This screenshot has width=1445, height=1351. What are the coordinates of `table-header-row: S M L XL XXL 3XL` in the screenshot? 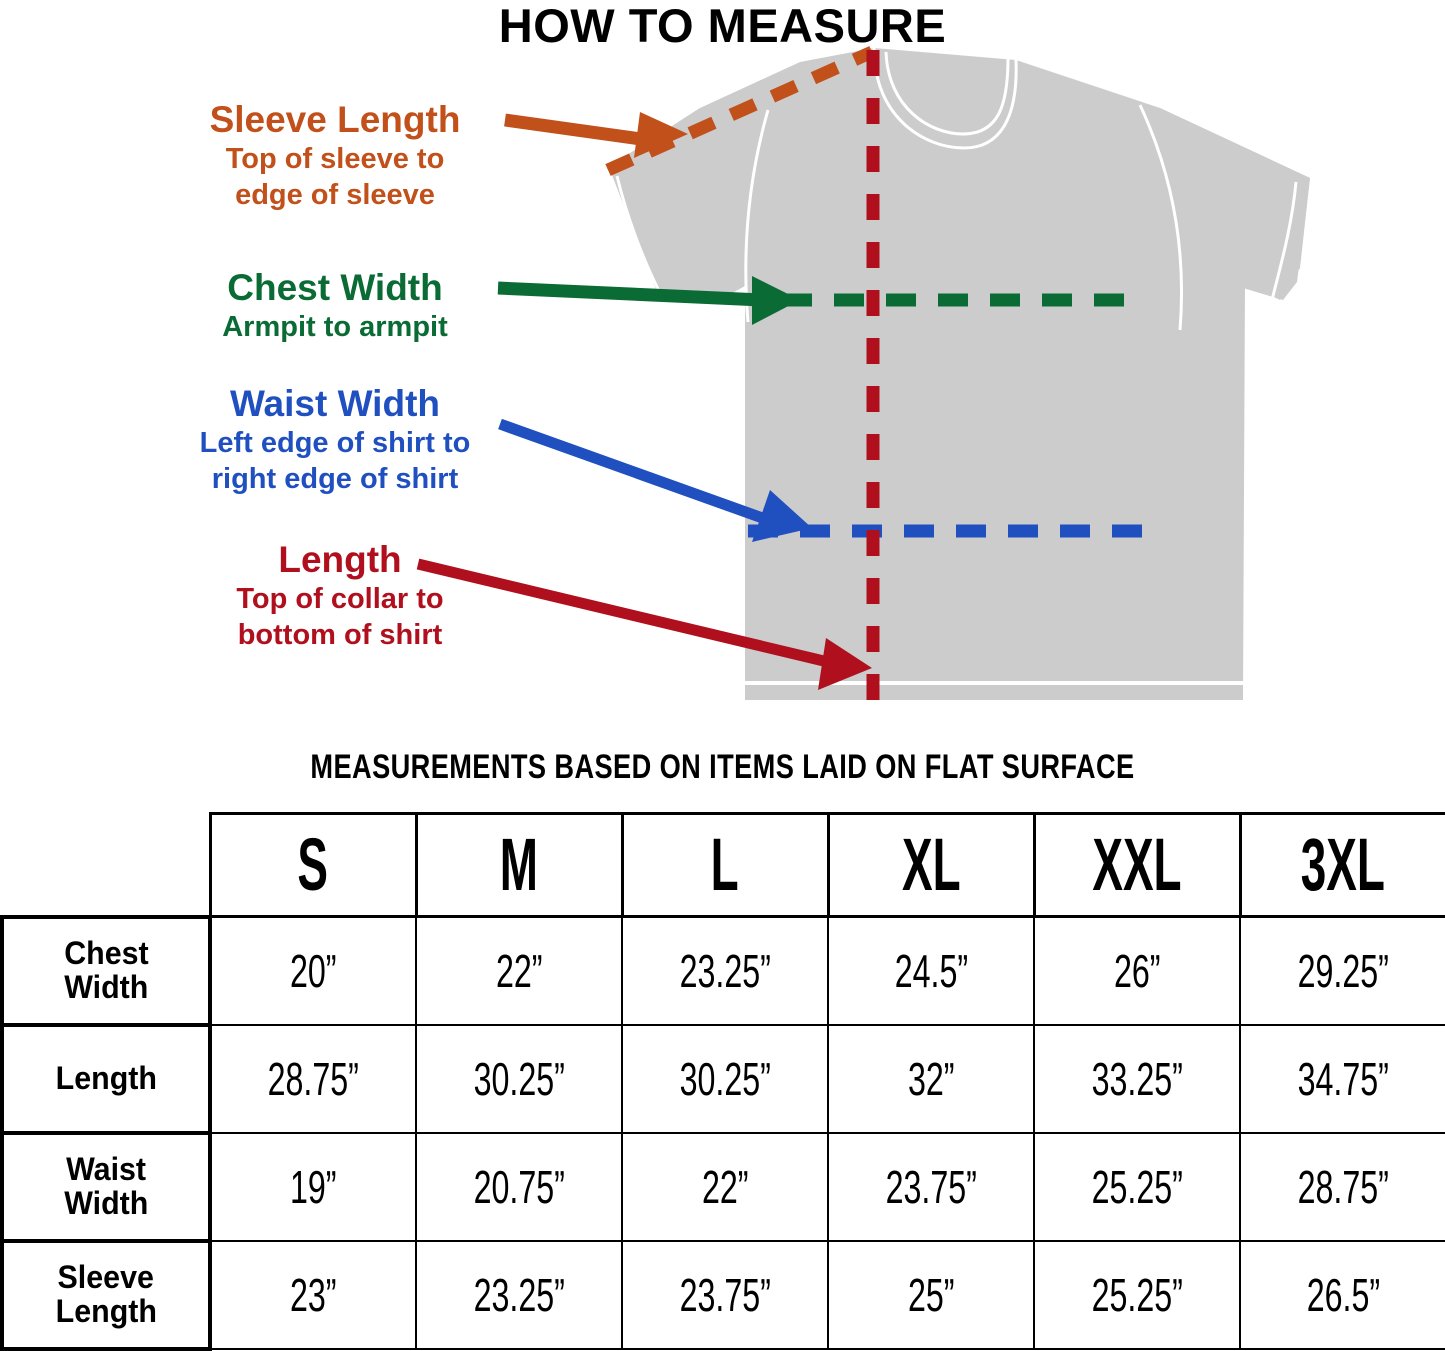 It's located at (723, 865).